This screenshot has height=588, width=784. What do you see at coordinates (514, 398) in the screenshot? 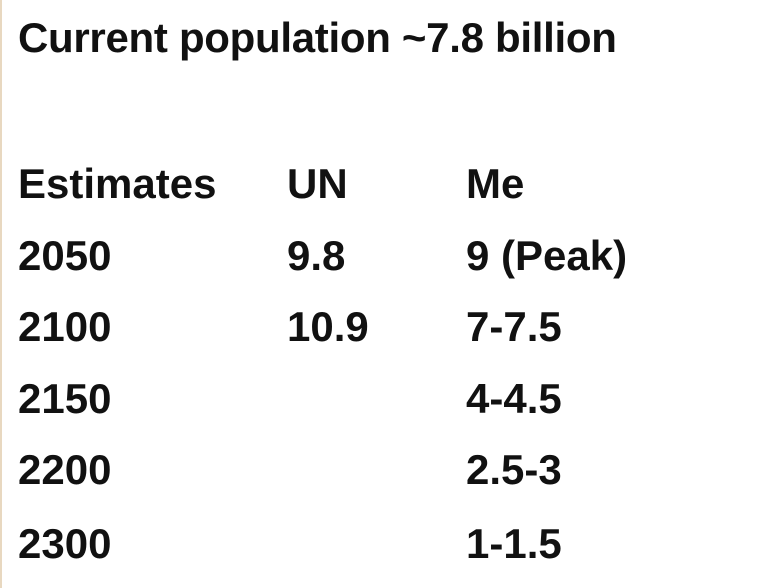
I see `me-cell: 4-4.5` at bounding box center [514, 398].